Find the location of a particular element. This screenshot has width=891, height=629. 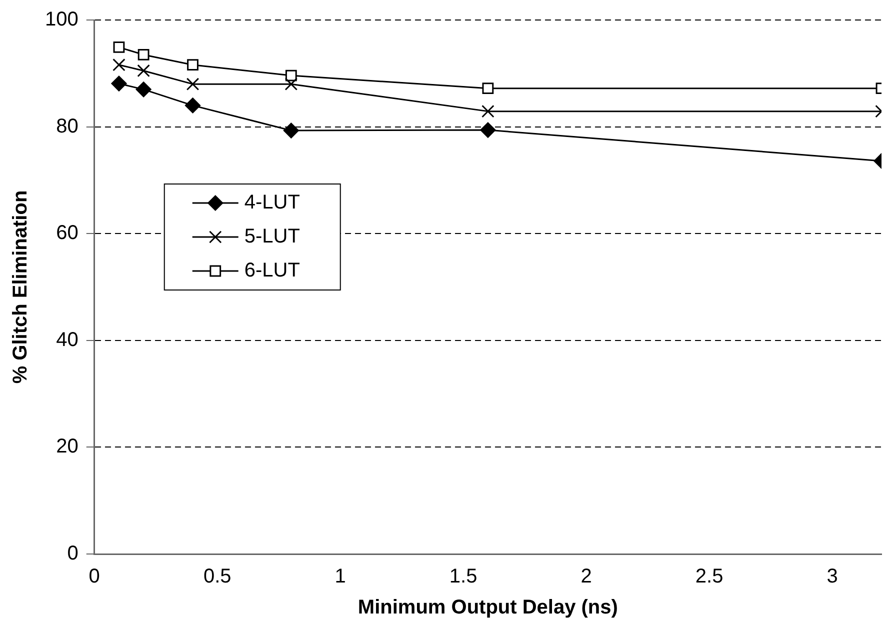

x-tick-label: 2 is located at coordinates (586, 577).